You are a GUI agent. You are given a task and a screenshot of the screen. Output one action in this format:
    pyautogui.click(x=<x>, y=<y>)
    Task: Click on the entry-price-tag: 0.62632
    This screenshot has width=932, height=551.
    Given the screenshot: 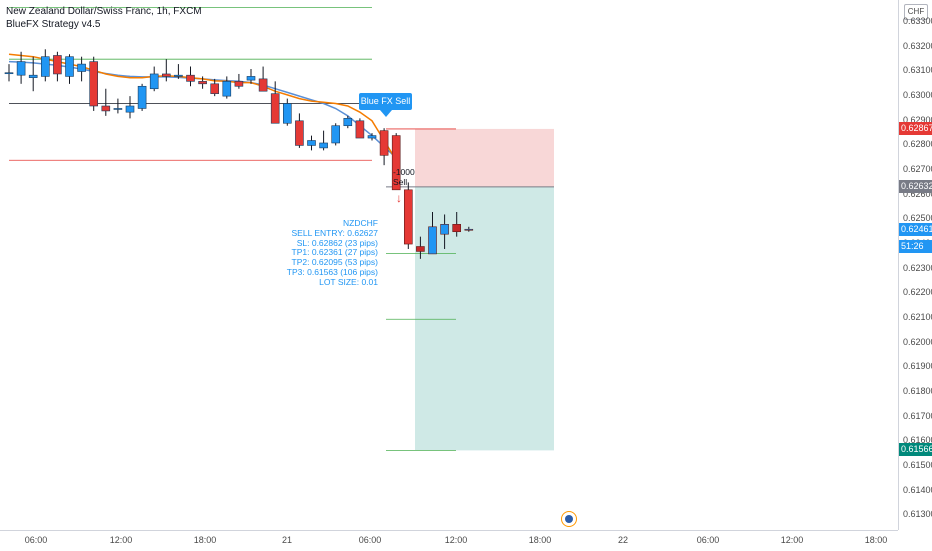 What is the action you would take?
    pyautogui.click(x=915, y=187)
    